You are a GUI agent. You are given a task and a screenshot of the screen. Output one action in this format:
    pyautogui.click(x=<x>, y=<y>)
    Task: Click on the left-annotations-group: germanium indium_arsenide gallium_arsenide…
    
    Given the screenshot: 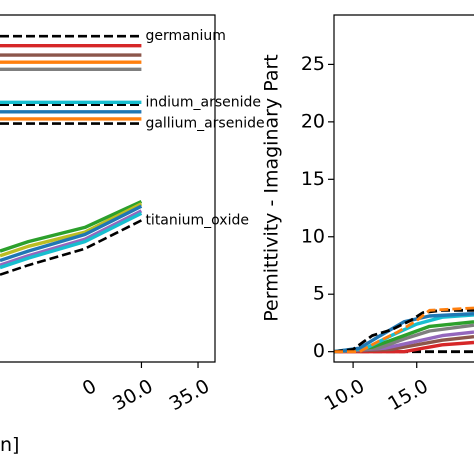 What is the action you would take?
    pyautogui.click(x=204, y=128)
    